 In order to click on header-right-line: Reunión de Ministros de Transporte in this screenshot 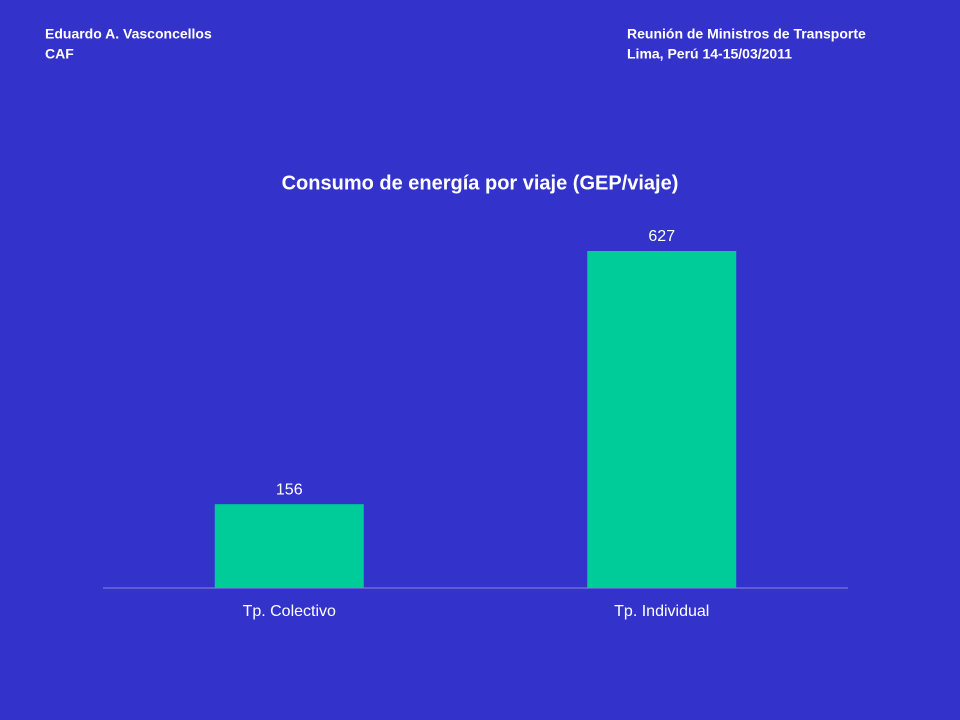, I will do `click(746, 34)`.